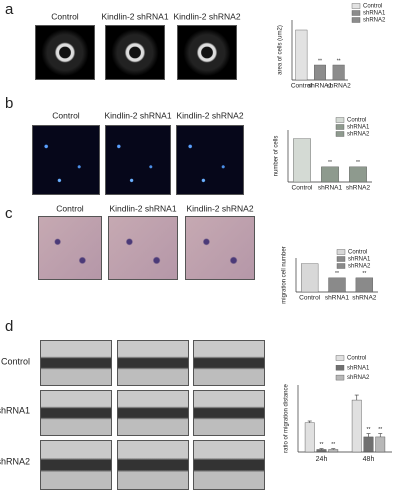 The image size is (397, 500). Describe the element at coordinates (281, 50) in the screenshot. I see `y-axis-label: area of cells (um2)` at that location.